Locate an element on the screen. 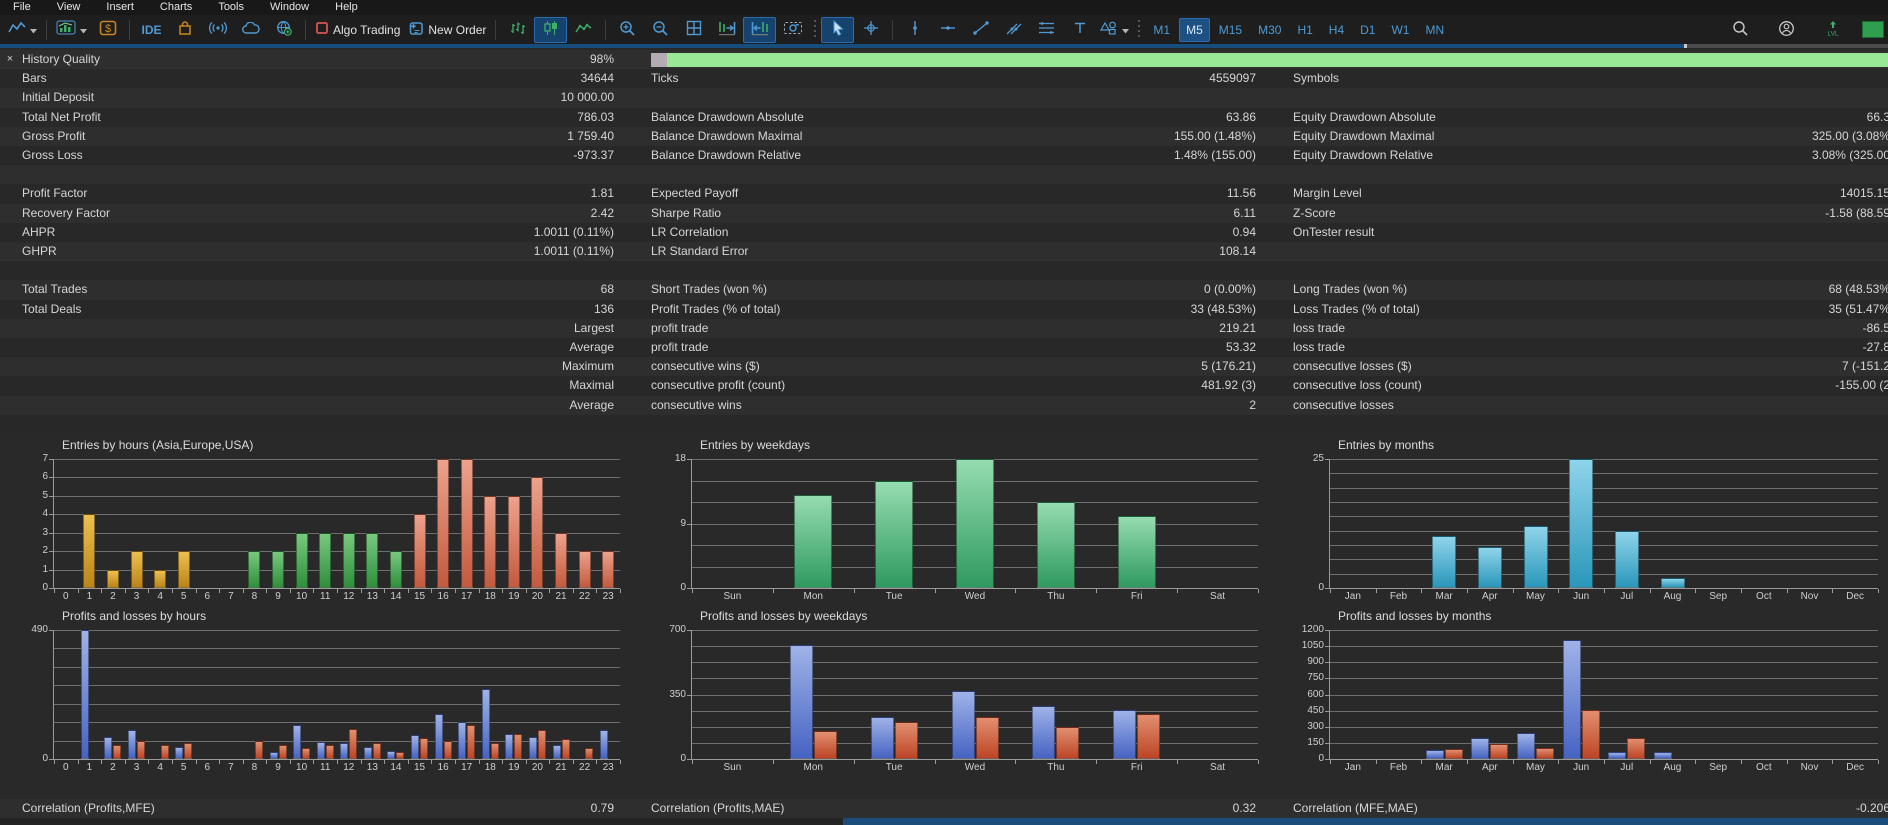 The image size is (1888, 825). horizontal-line-tool-button is located at coordinates (947, 30).